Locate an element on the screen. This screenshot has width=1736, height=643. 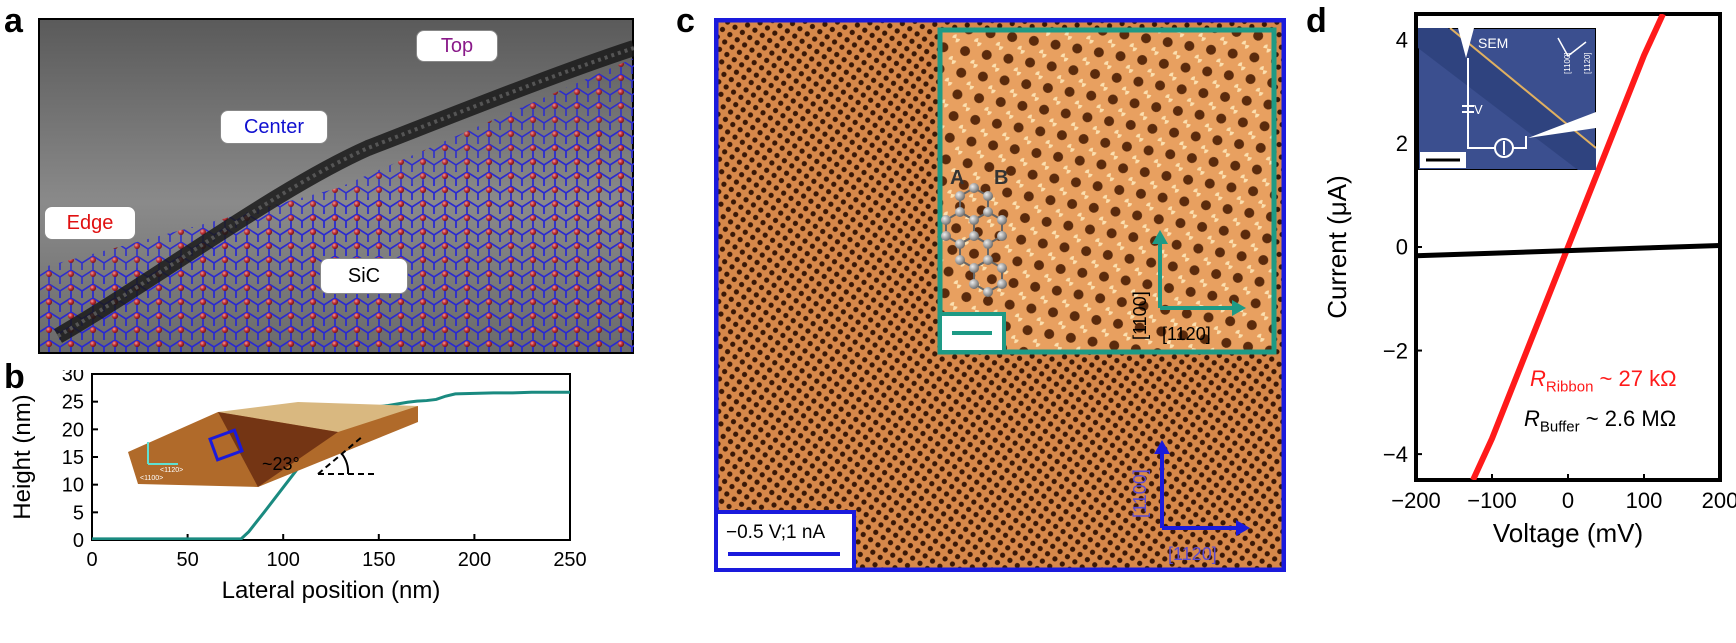
y-tick-label-0: 0 is located at coordinates (78, 541).